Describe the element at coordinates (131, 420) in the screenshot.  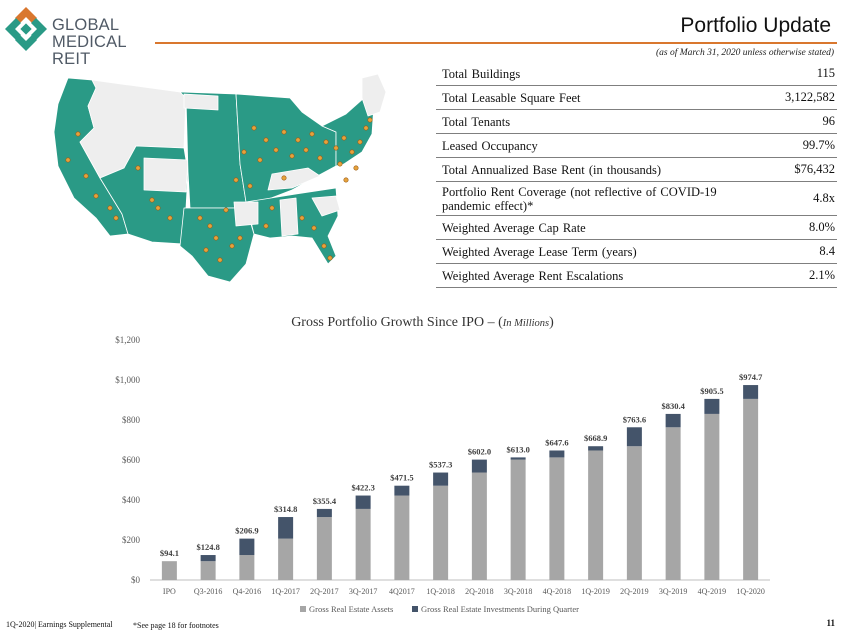
I see `y-tick-label: $800` at that location.